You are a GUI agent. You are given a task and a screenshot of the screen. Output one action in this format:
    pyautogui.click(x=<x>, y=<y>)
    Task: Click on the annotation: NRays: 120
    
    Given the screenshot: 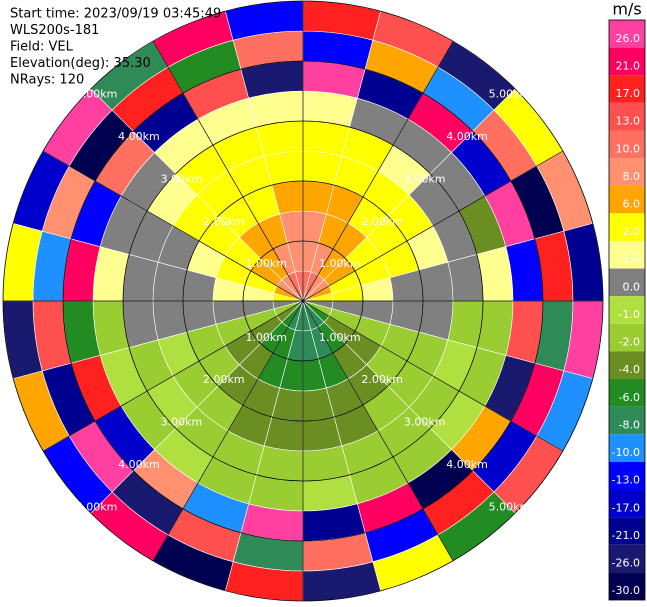 What is the action you would take?
    pyautogui.click(x=47, y=80)
    